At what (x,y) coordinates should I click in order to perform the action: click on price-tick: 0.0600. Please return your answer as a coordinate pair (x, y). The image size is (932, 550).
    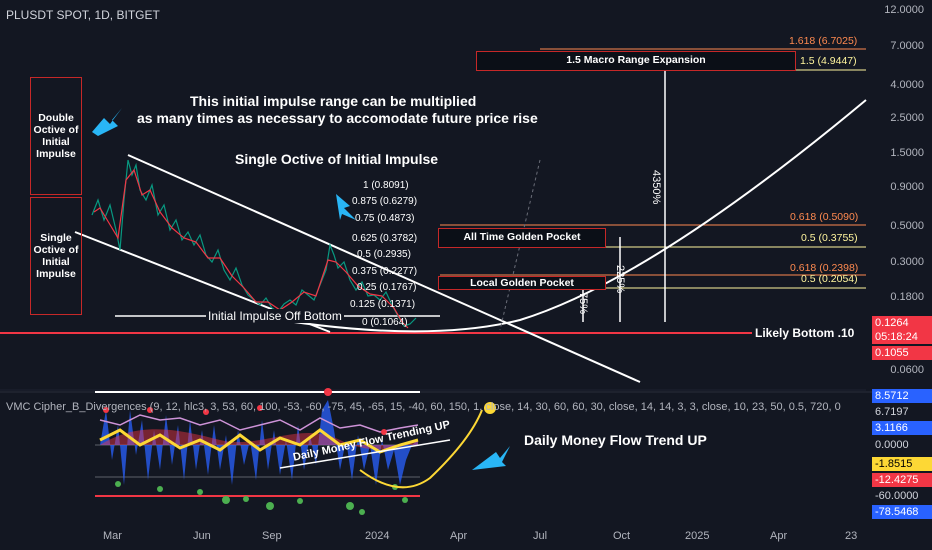
    Looking at the image, I should click on (907, 370).